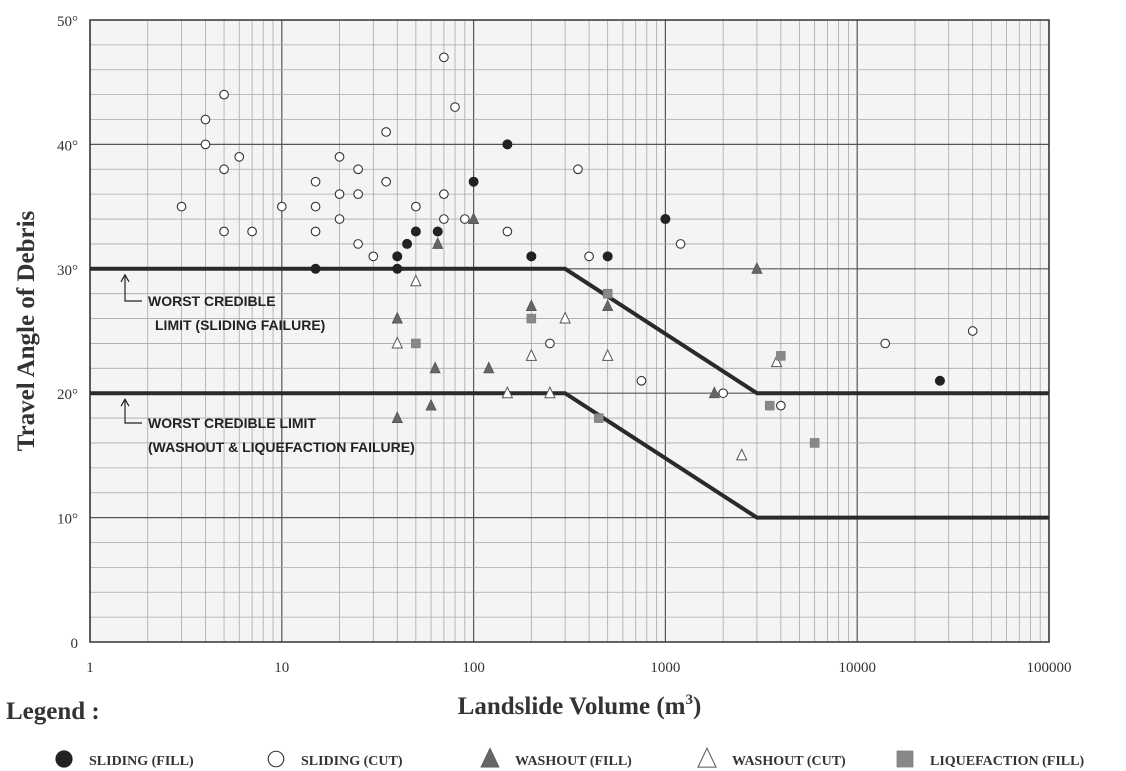 Image resolution: width=1126 pixels, height=771 pixels. What do you see at coordinates (573, 761) in the screenshot?
I see `legend-label: WASHOUT (FILL)` at bounding box center [573, 761].